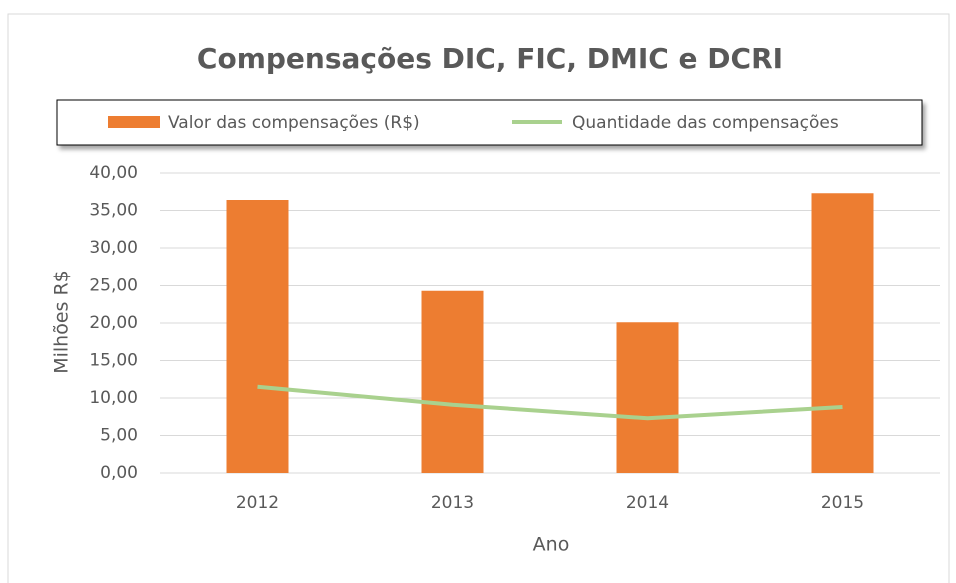  Describe the element at coordinates (113, 173) in the screenshot. I see `y-tick-label: 40,00` at that location.